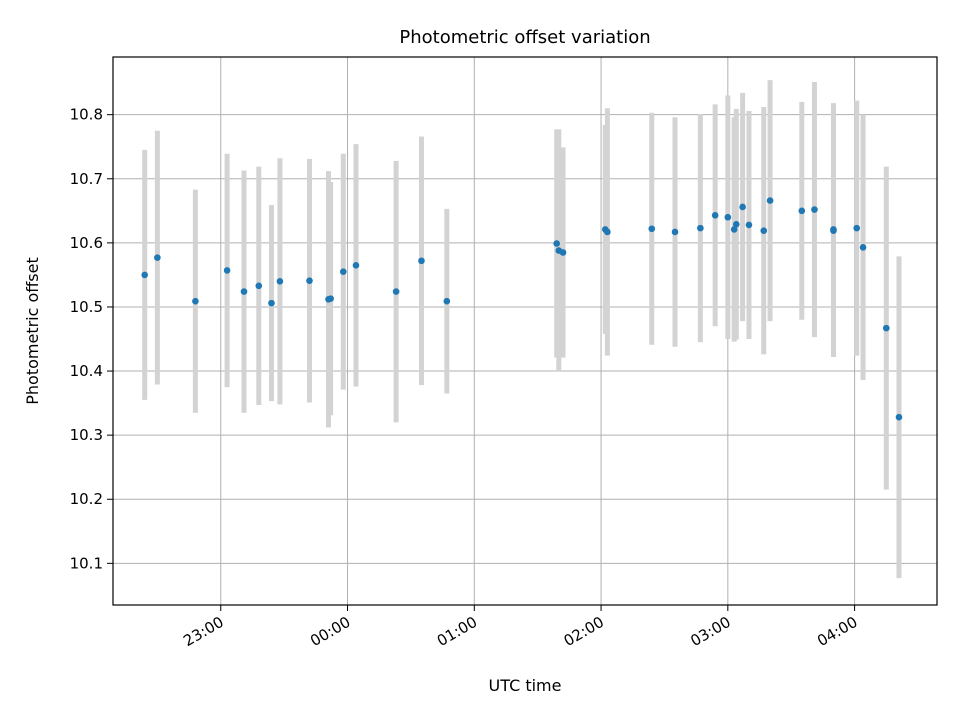  Describe the element at coordinates (32, 331) in the screenshot. I see `y-axis-label: Photometric offset` at that location.